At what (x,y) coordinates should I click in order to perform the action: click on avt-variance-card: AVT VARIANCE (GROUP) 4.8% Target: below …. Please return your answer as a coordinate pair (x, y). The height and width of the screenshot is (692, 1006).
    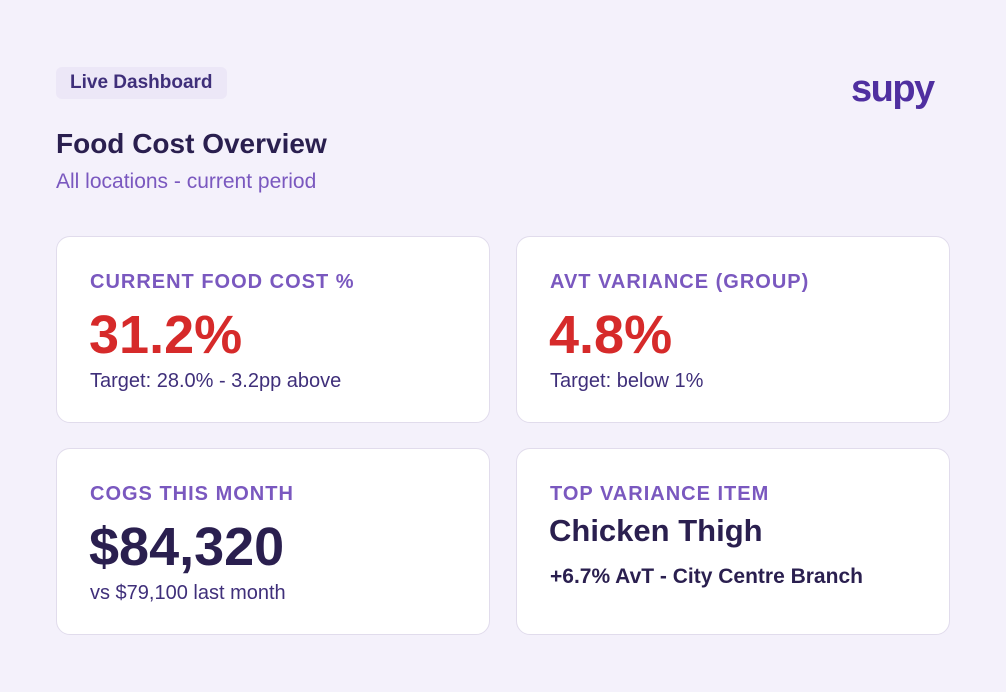
    Looking at the image, I should click on (733, 329).